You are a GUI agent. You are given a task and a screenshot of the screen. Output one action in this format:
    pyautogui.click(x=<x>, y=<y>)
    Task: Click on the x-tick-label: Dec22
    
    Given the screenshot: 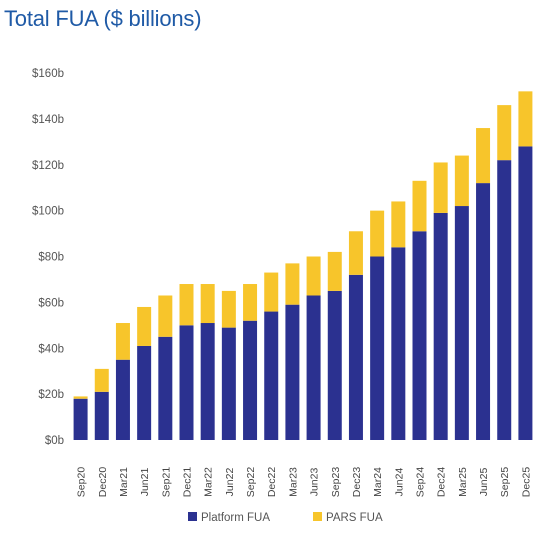 What is the action you would take?
    pyautogui.click(x=272, y=482)
    